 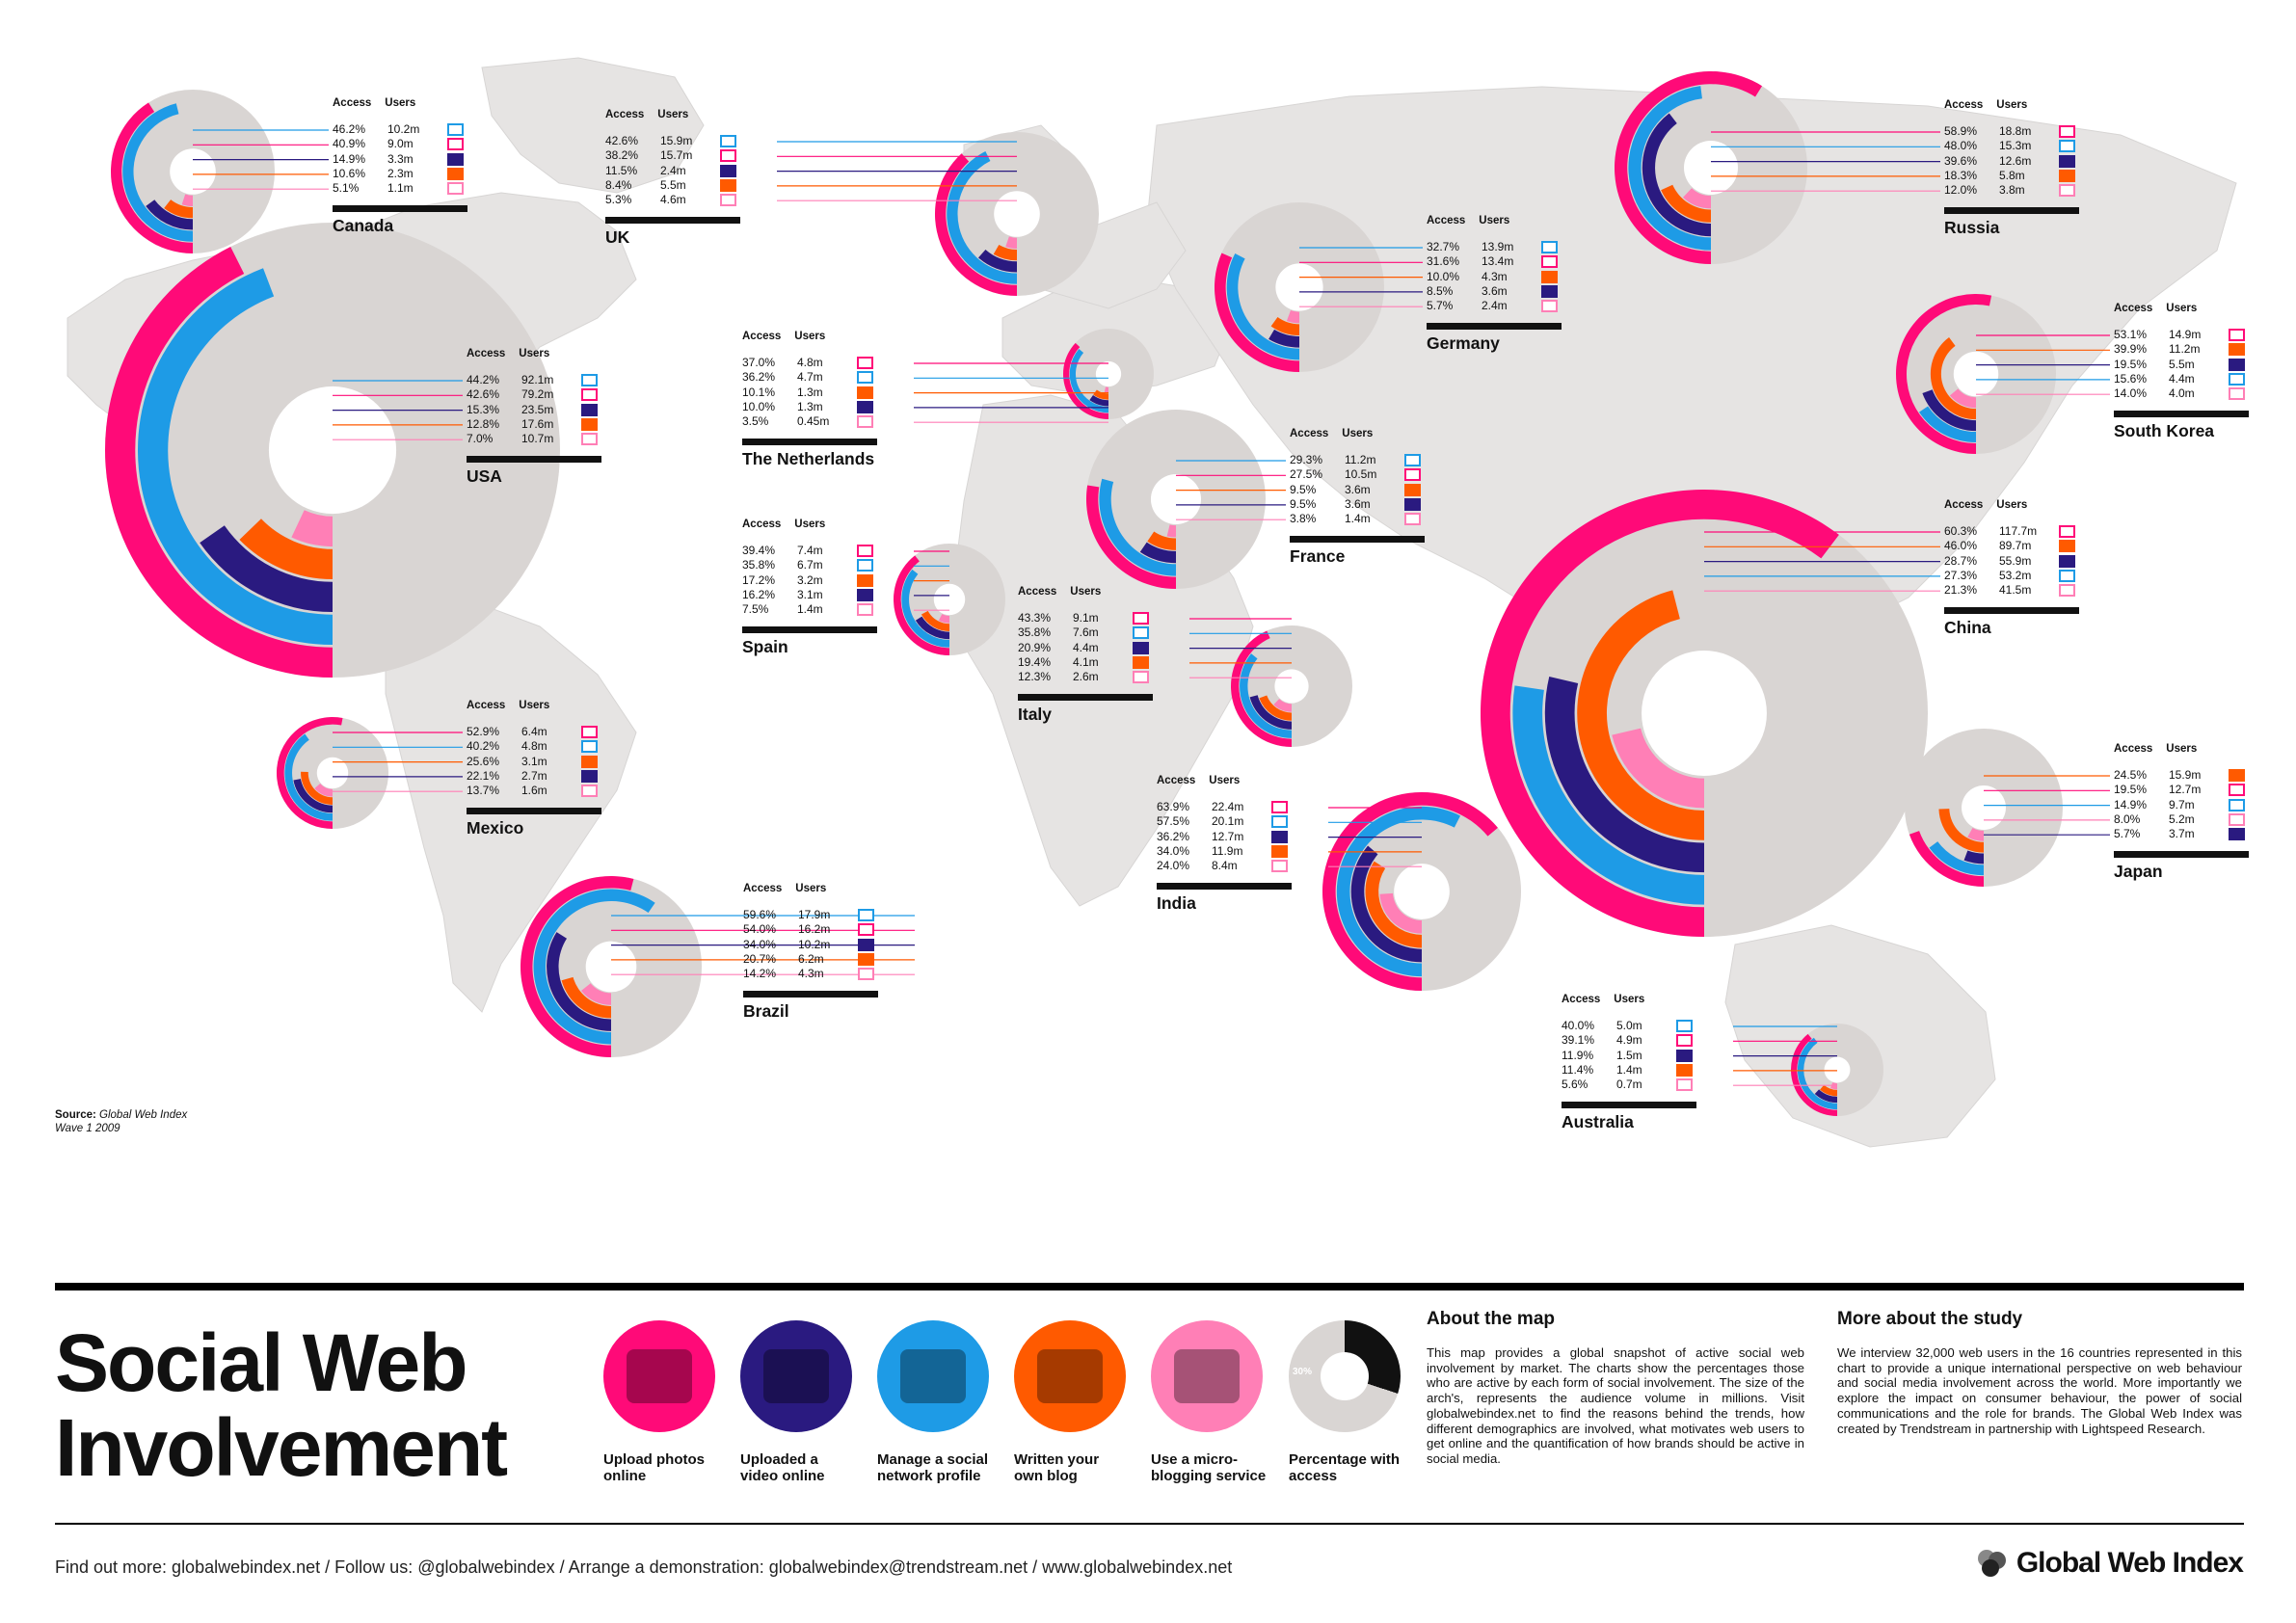 I want to click on users-value: 4.1m, so click(x=1086, y=662).